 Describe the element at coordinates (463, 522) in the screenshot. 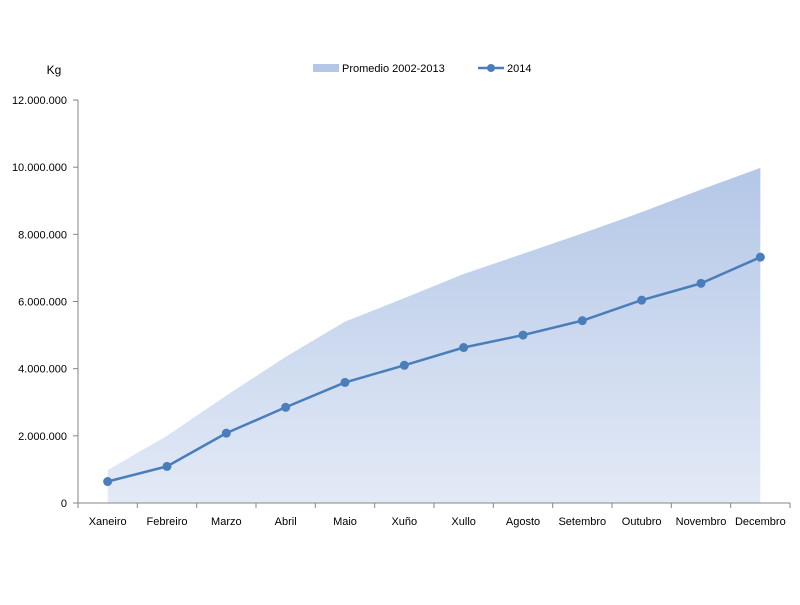

I see `x-tick-label: Xullo` at that location.